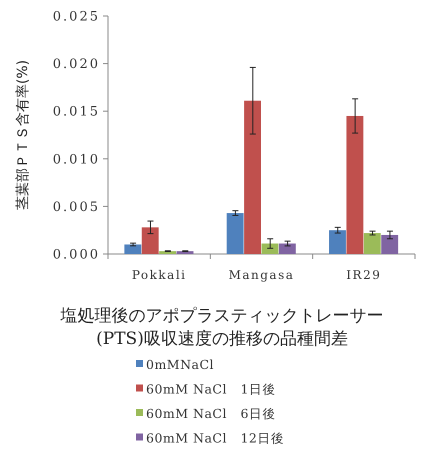 The image size is (430, 452). Describe the element at coordinates (215, 438) in the screenshot. I see `legend-label: 60mM NaCl 12日後` at that location.